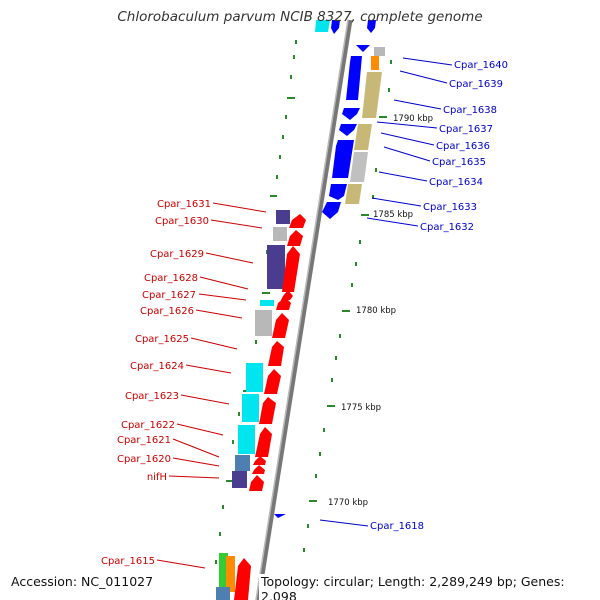  I want to click on gene-label: Cpar_1618, so click(397, 526).